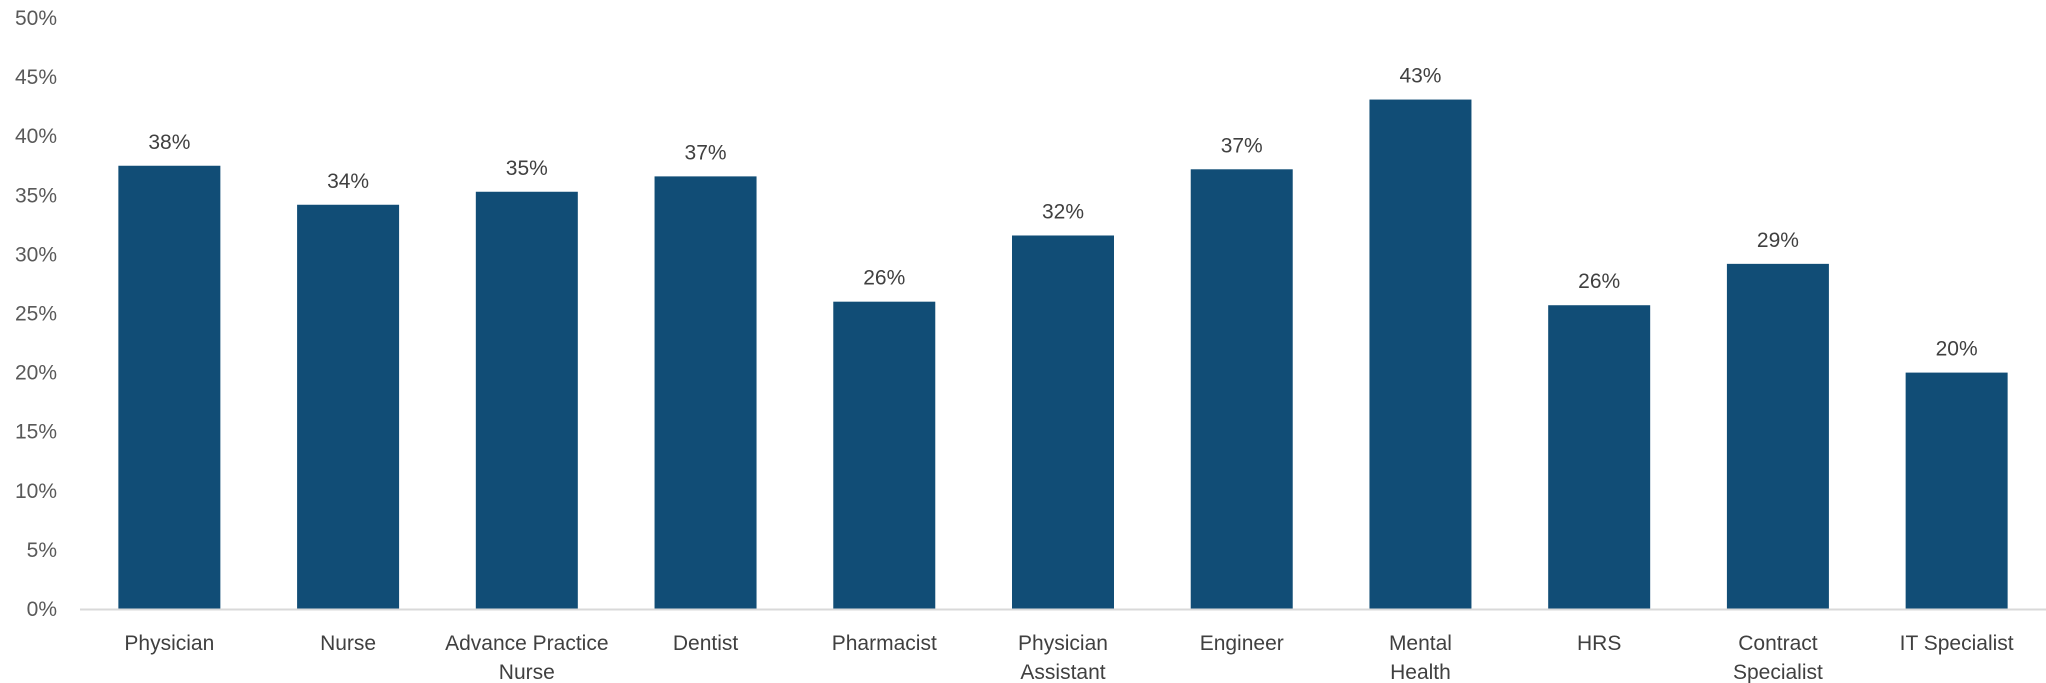  Describe the element at coordinates (169, 142) in the screenshot. I see `data-label: 38%` at that location.